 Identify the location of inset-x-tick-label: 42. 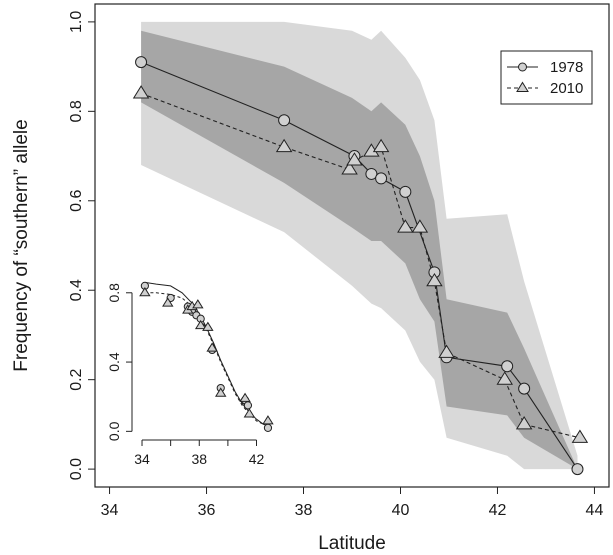
(257, 459).